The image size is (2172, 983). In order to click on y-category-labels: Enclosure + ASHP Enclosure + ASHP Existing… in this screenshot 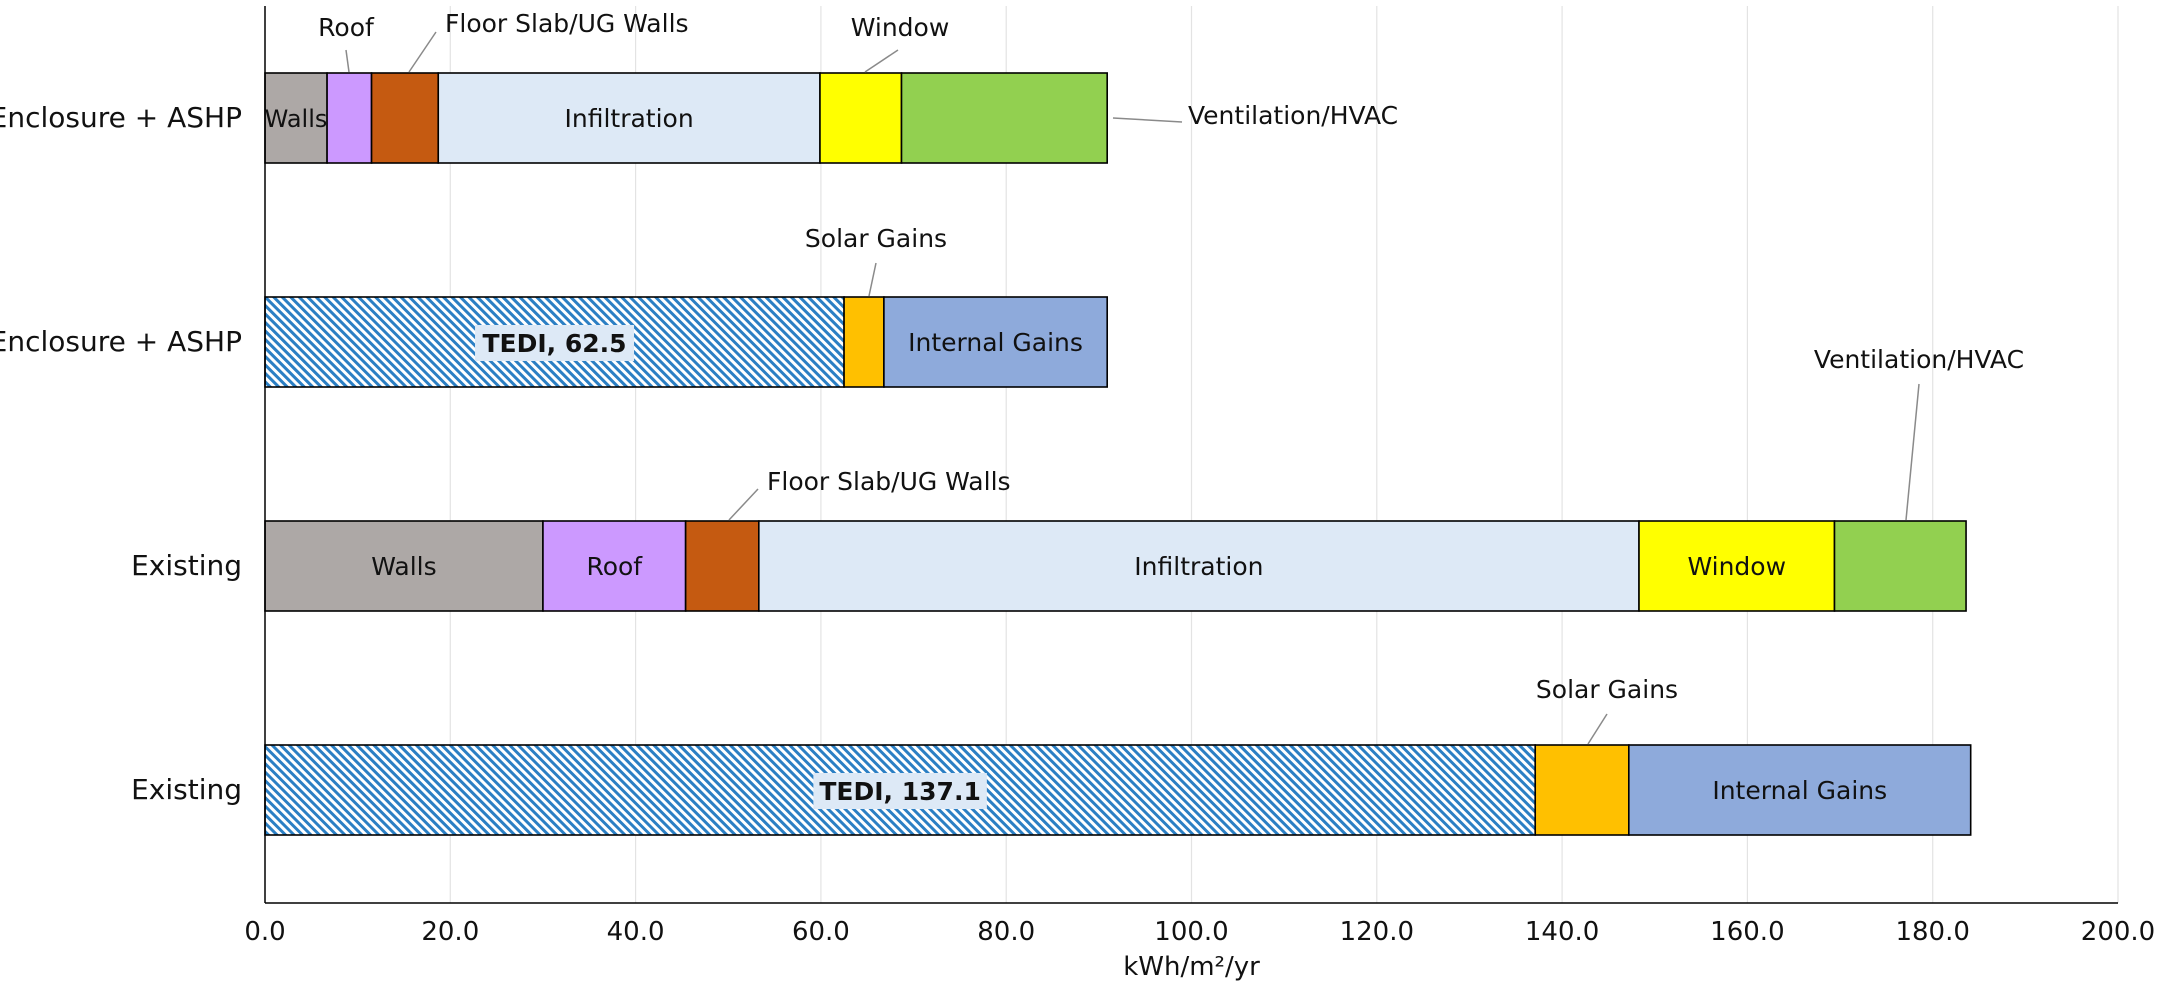, I will do `click(121, 453)`.